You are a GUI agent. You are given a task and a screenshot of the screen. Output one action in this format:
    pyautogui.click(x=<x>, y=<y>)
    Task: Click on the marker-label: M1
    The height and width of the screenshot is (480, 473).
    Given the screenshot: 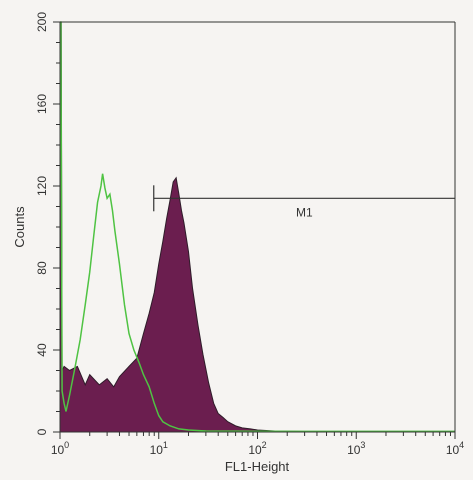 What is the action you would take?
    pyautogui.click(x=304, y=212)
    